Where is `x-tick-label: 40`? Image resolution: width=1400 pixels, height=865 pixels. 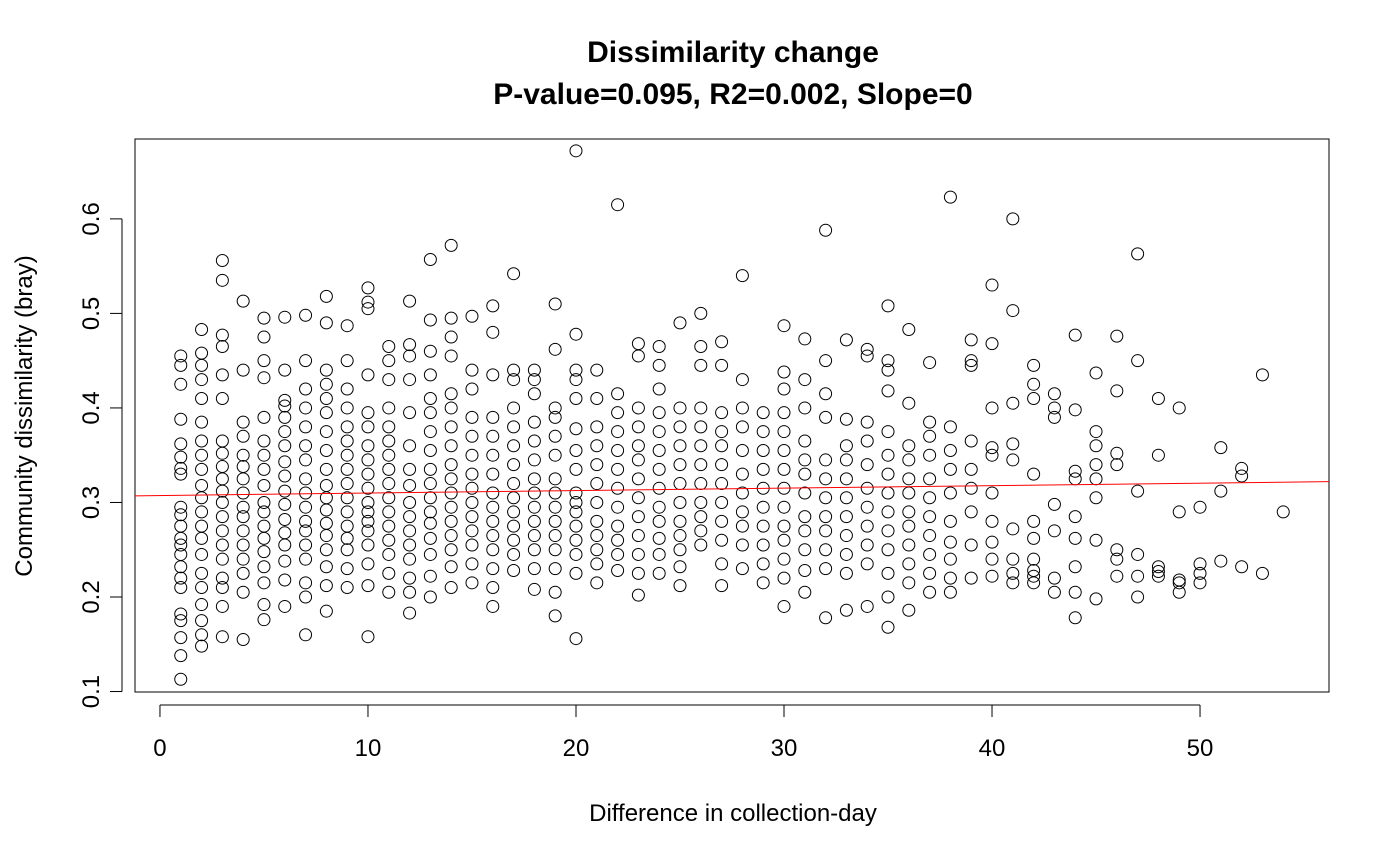 x-tick-label: 40 is located at coordinates (992, 748).